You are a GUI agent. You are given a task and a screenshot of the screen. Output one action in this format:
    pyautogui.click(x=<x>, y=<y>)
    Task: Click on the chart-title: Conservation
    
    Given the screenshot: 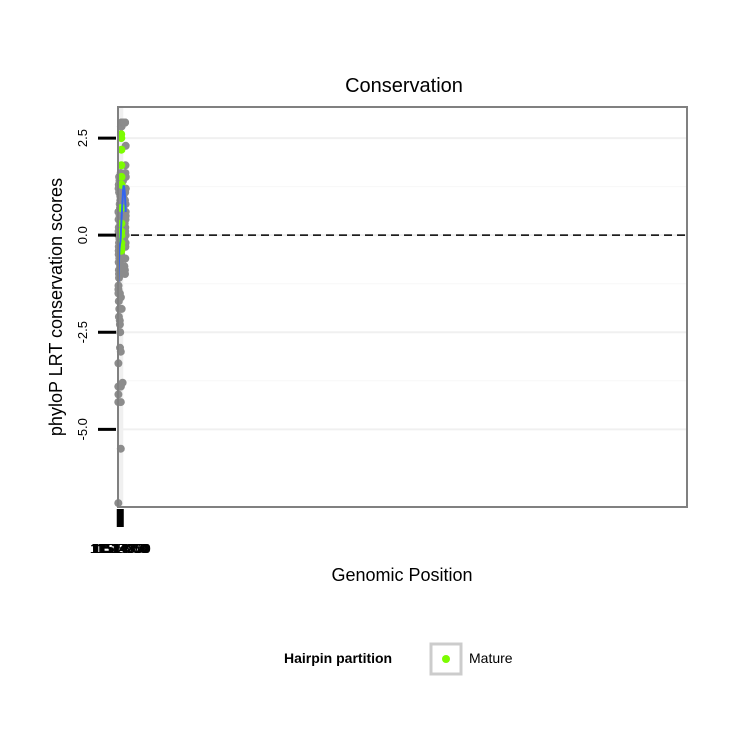 What is the action you would take?
    pyautogui.click(x=404, y=86)
    